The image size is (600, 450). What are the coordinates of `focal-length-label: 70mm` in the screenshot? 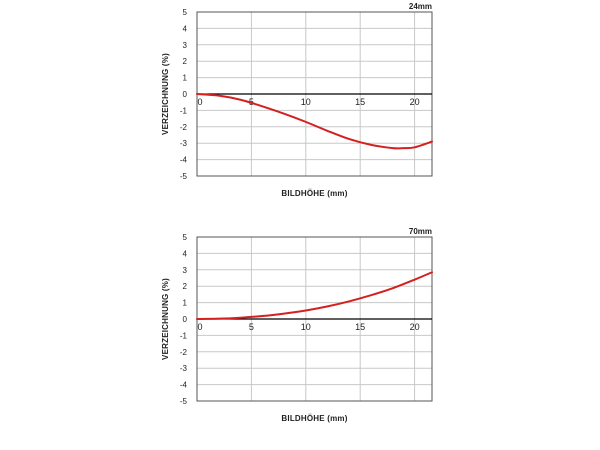 It's located at (420, 231).